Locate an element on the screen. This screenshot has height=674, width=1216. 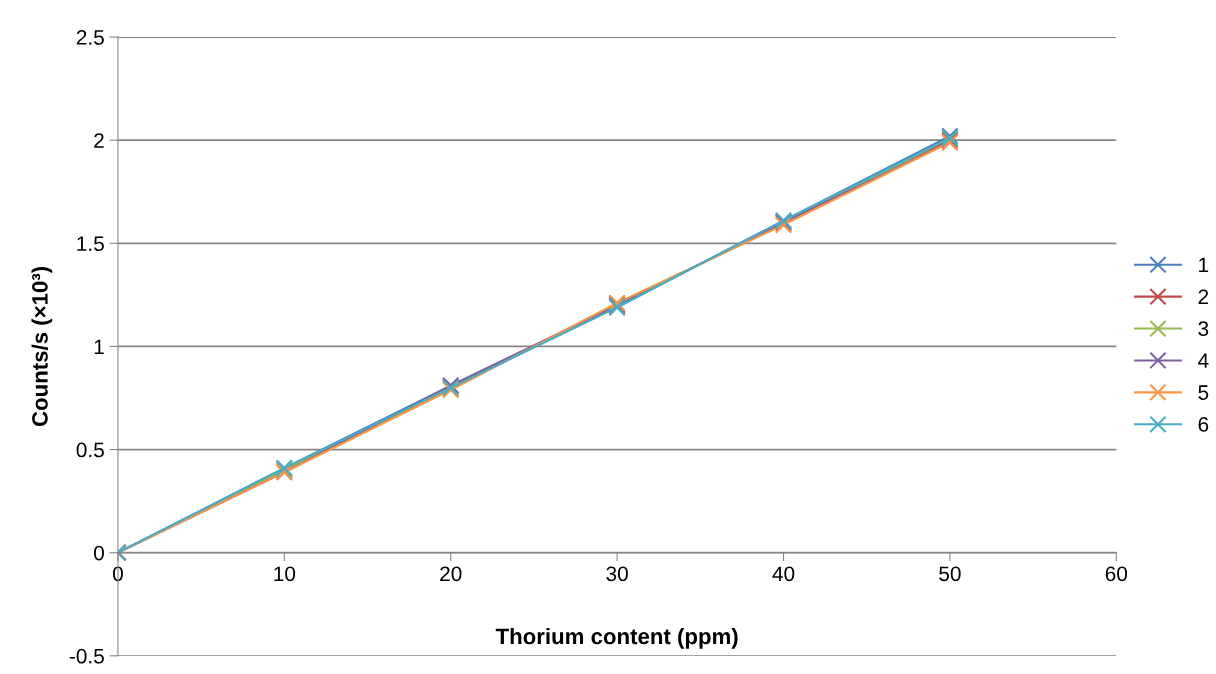
x-axis-title: Thorium content (ppm) is located at coordinates (616, 638).